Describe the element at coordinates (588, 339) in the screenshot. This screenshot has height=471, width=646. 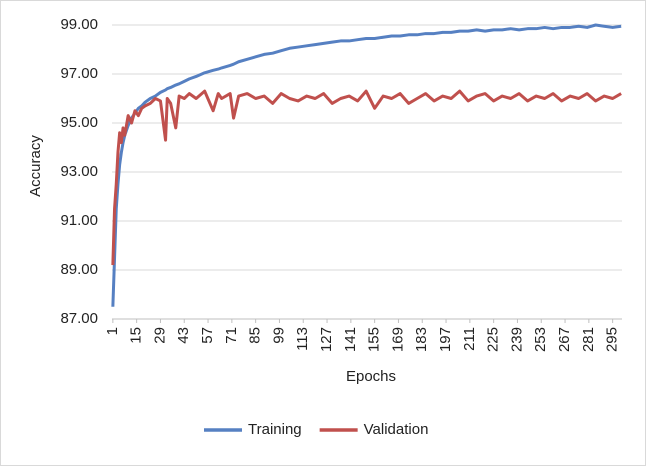
I see `x-tick-label: 281` at that location.